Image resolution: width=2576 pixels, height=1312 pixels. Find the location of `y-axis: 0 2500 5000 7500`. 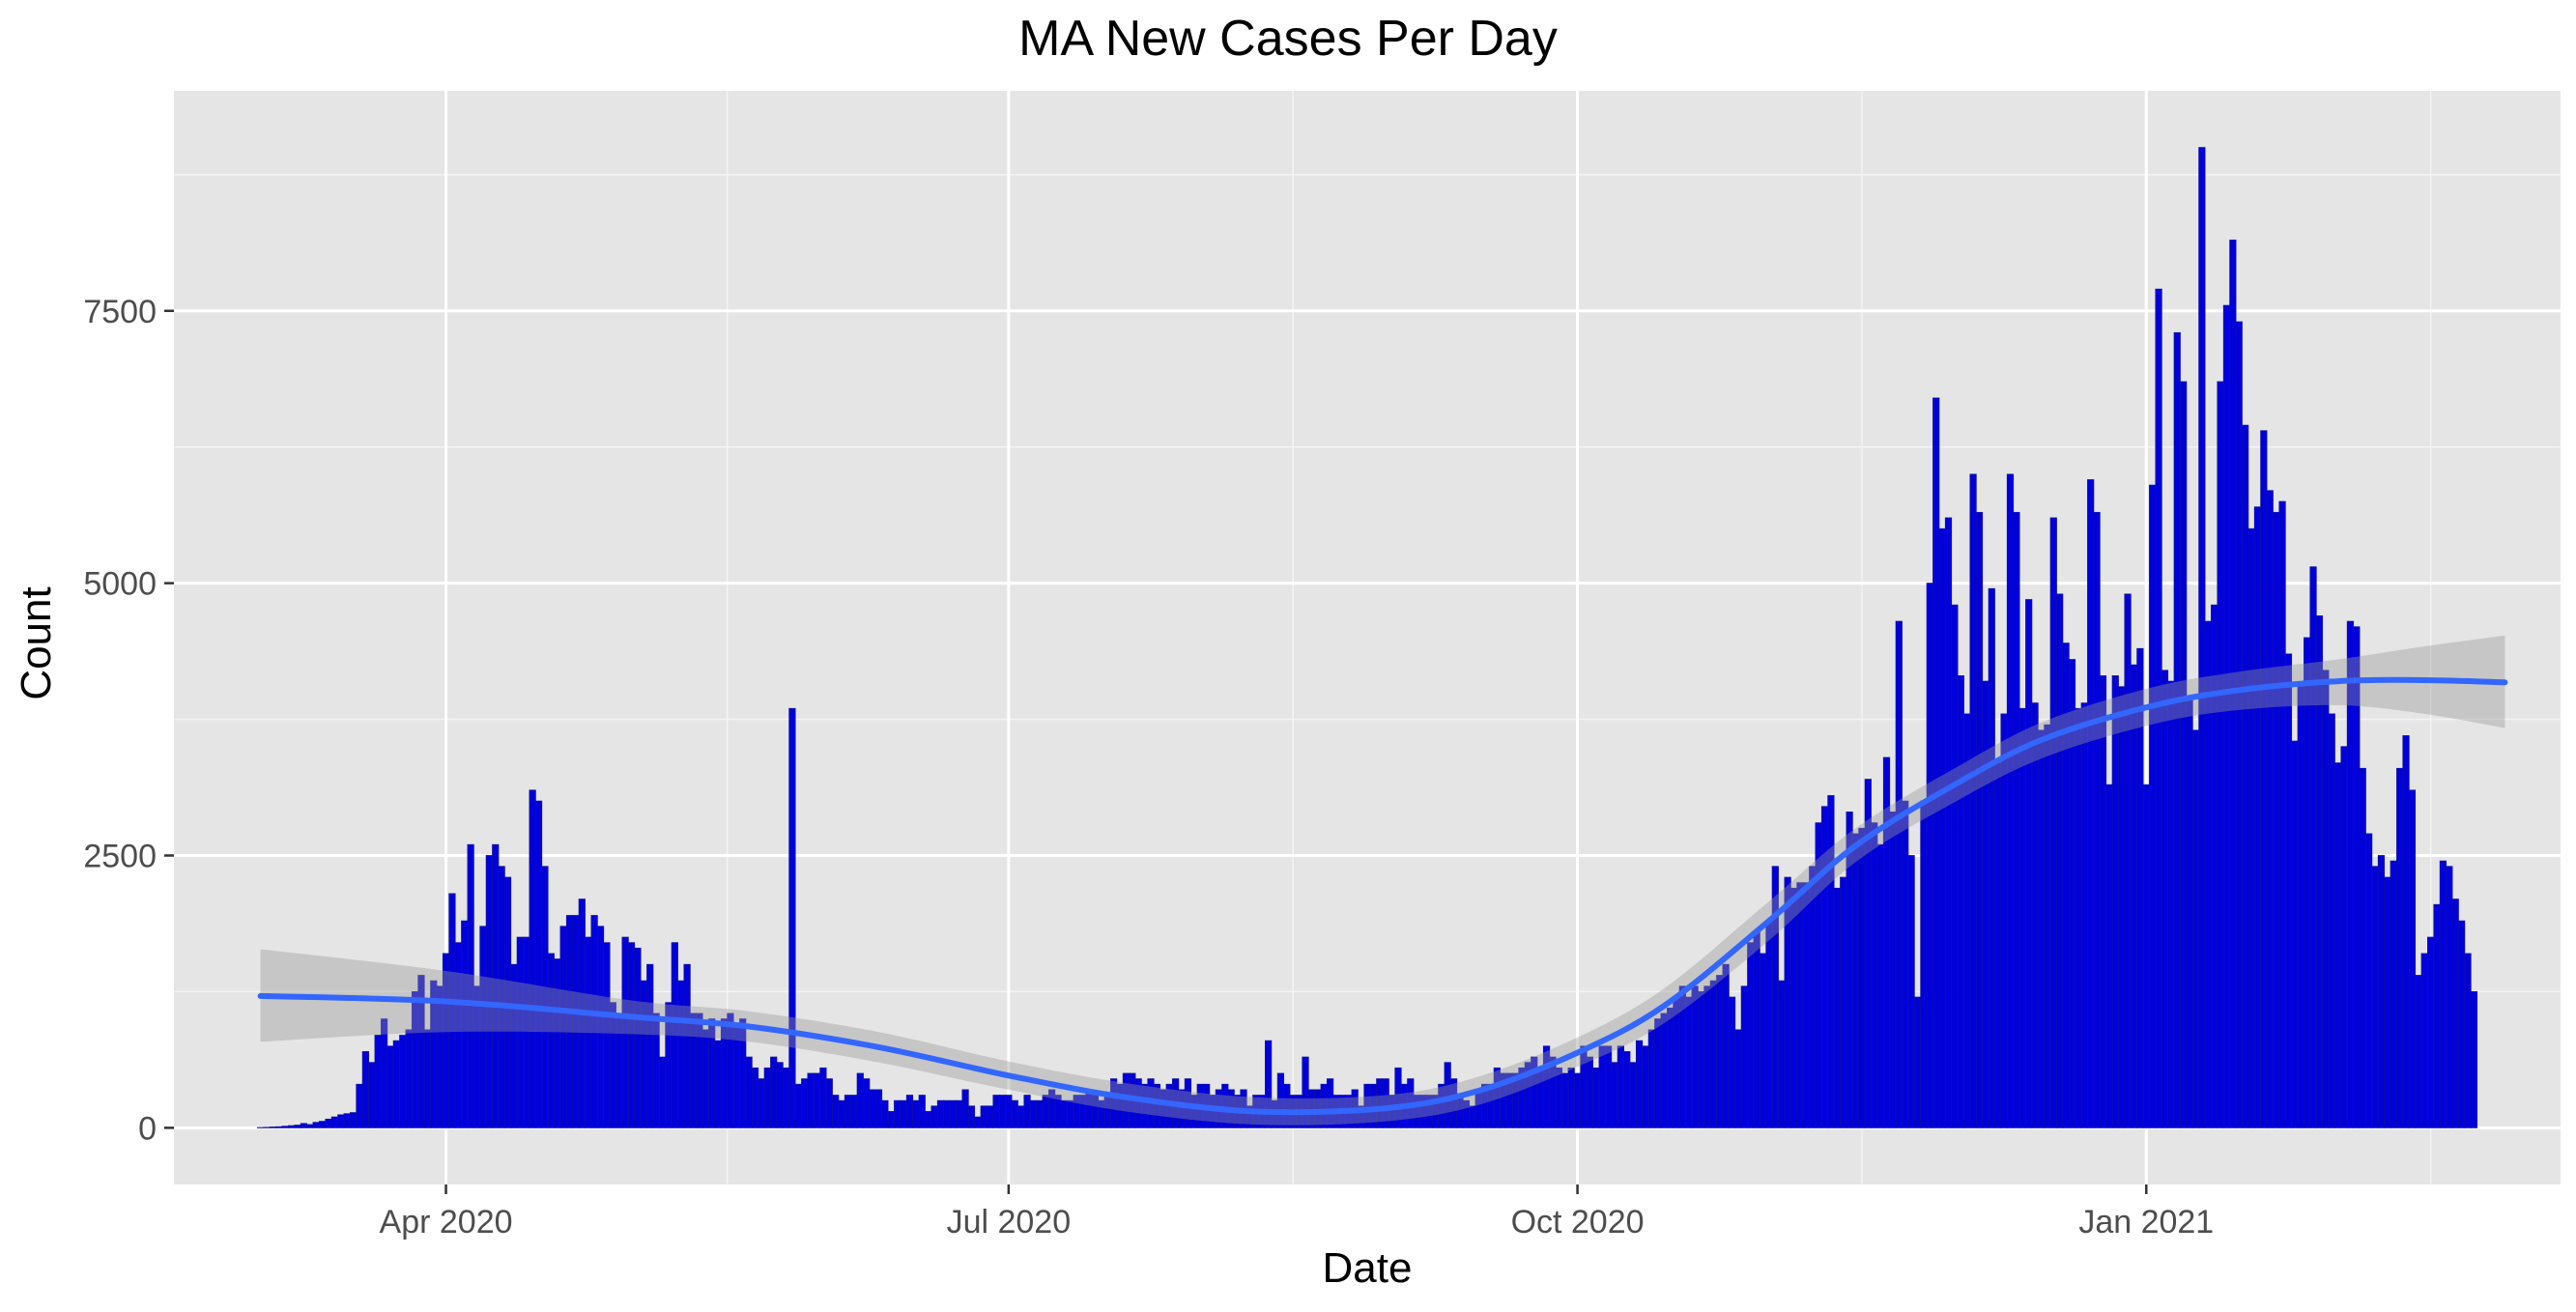

y-axis: 0 2500 5000 7500 is located at coordinates (129, 721).